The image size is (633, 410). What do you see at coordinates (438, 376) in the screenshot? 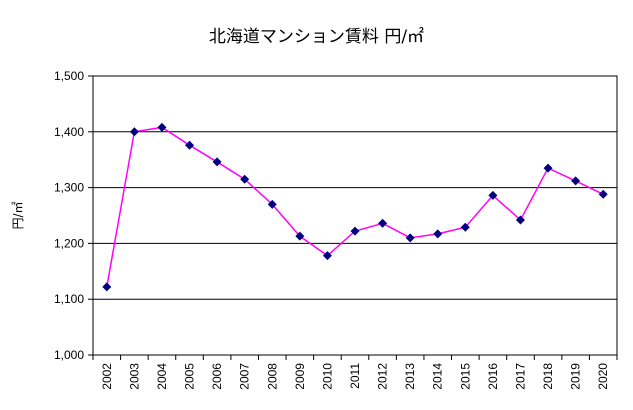
I see `x-tick-label: 2014` at bounding box center [438, 376].